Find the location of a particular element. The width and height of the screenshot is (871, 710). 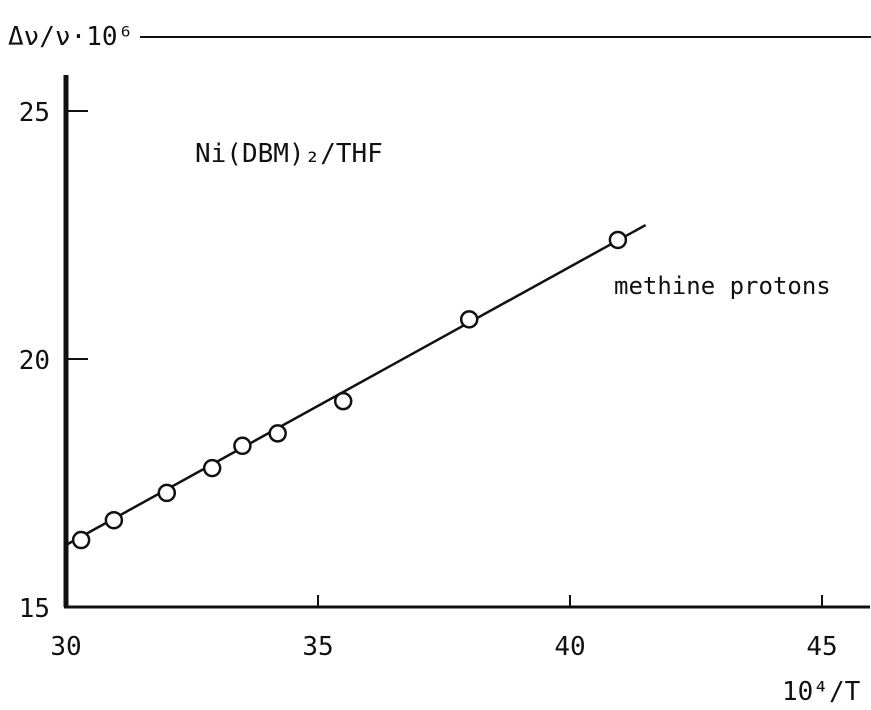

y-tick-label-15: 15 is located at coordinates (34, 609).